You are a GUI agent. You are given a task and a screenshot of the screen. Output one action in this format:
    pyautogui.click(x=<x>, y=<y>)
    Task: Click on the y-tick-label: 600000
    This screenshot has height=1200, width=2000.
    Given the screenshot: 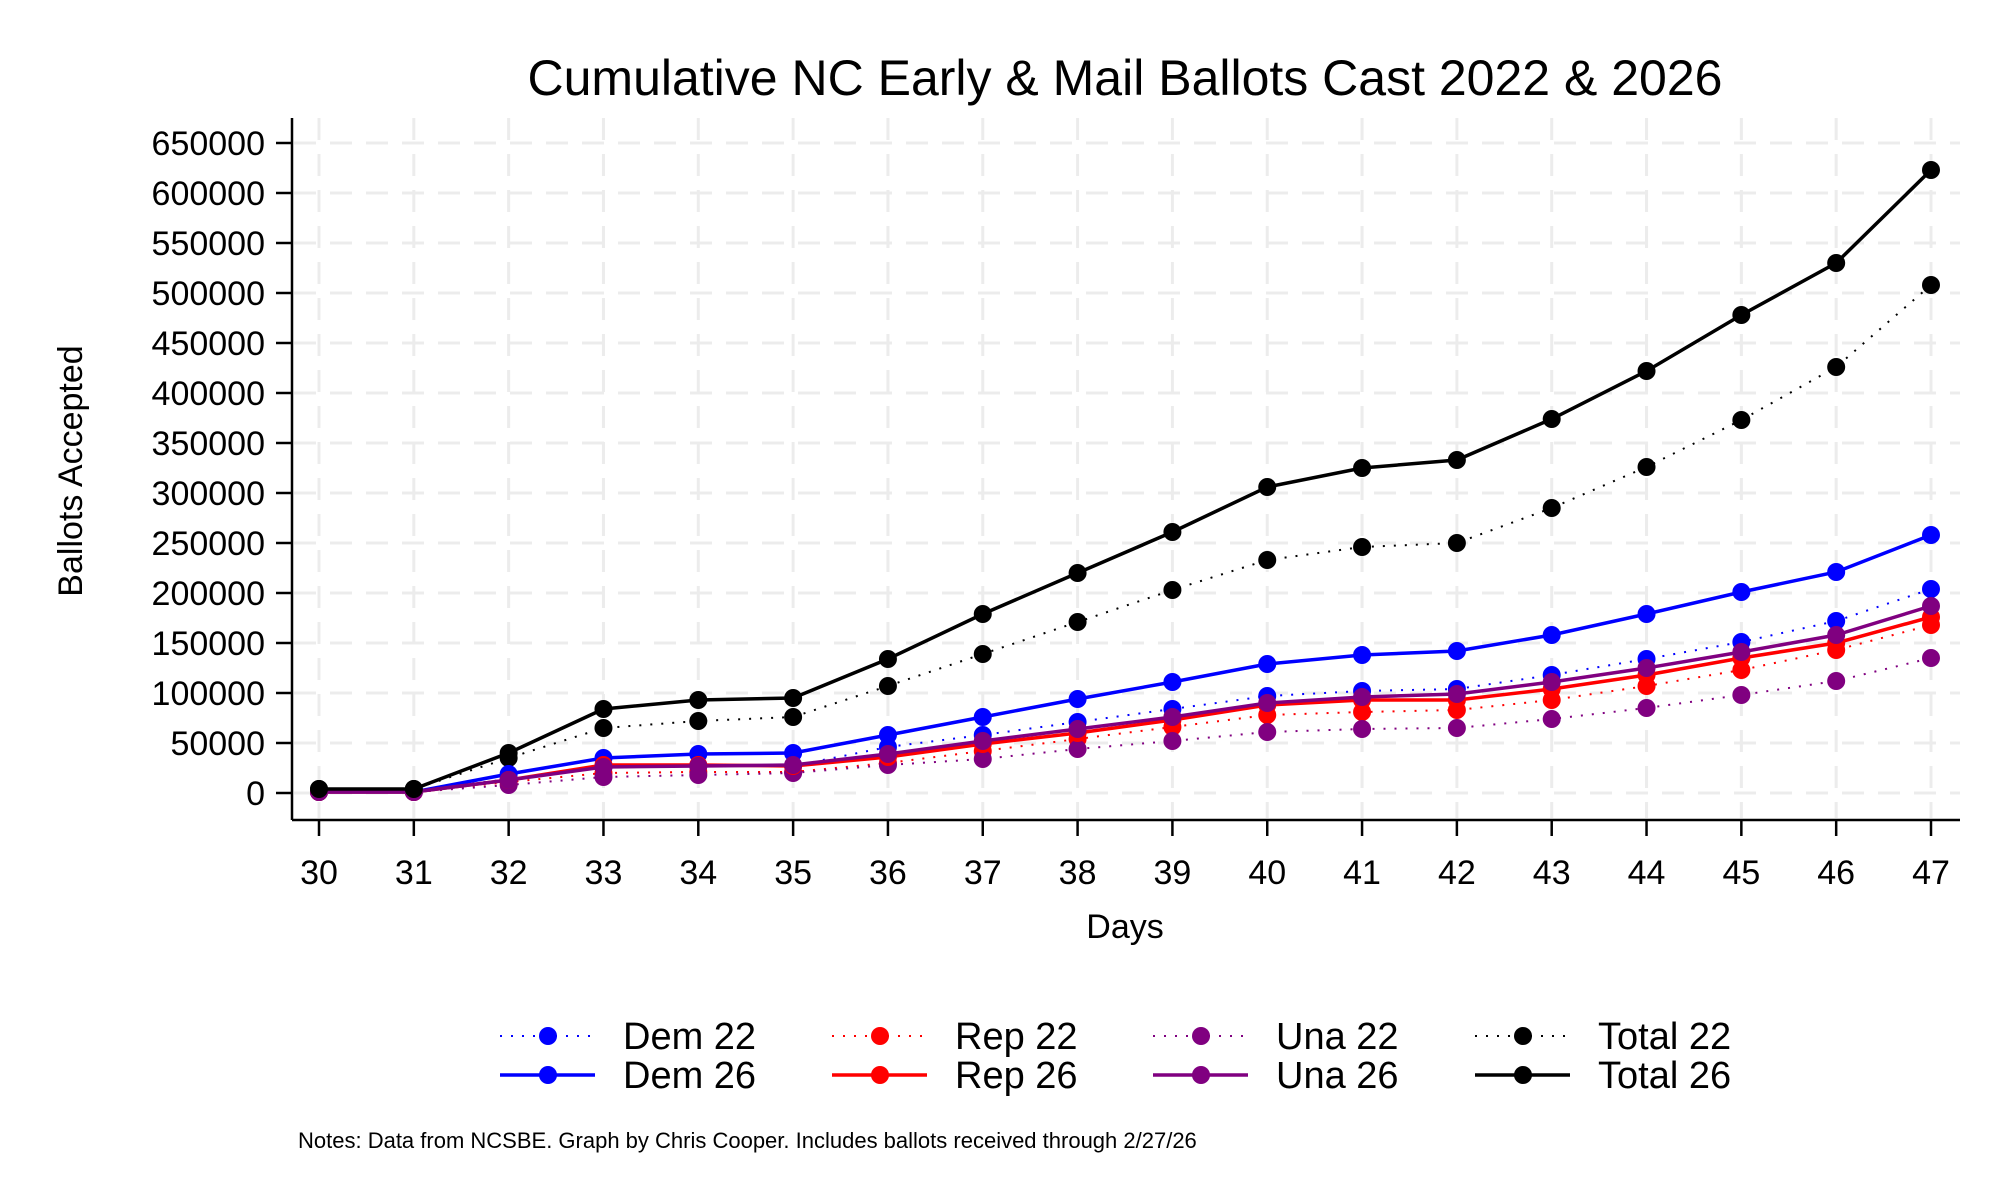 What is the action you would take?
    pyautogui.click(x=208, y=194)
    